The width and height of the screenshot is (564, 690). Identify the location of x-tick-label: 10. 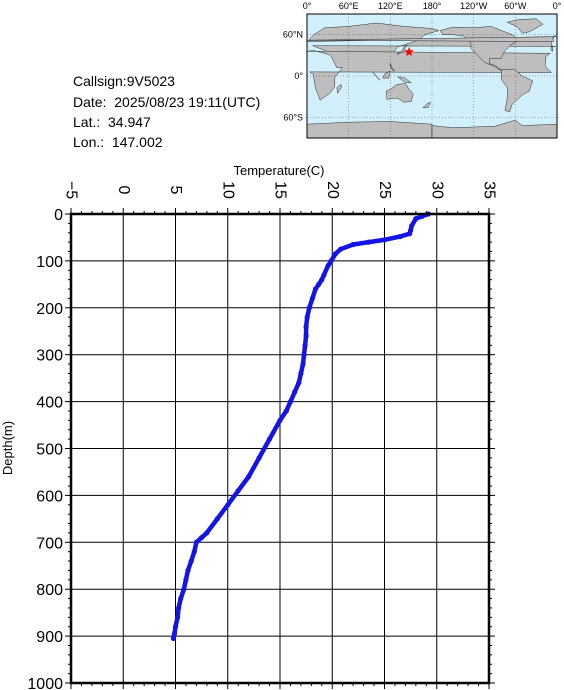
(227, 190).